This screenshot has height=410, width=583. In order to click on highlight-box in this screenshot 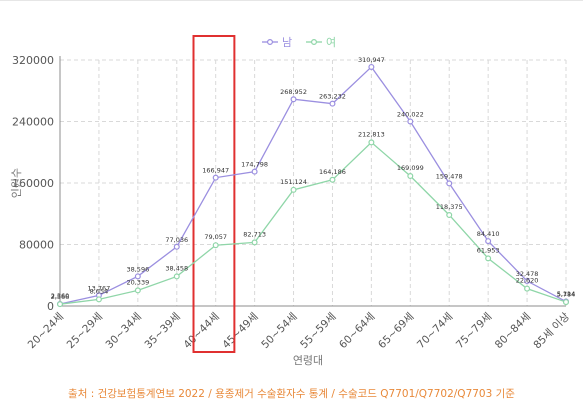, I will do `click(214, 194)`.